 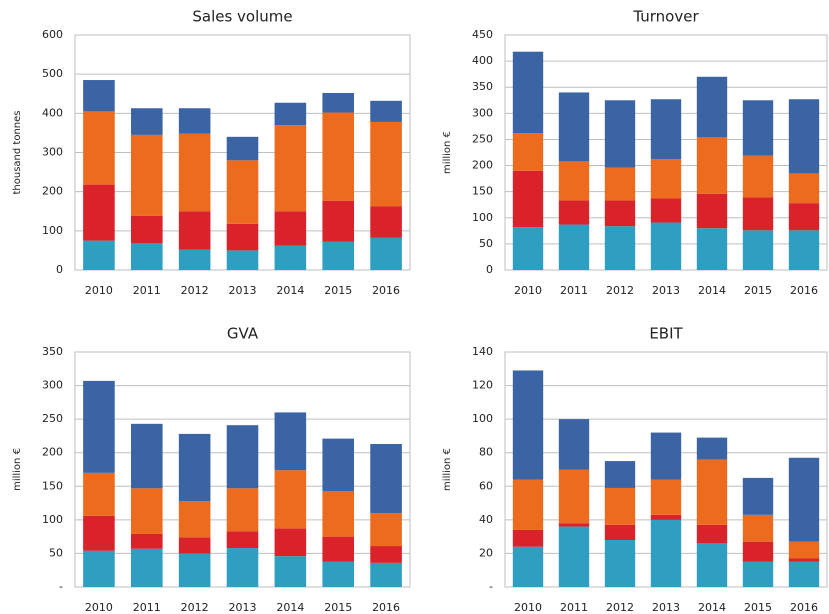 What do you see at coordinates (482, 34) in the screenshot?
I see `y-tick-label: 450` at bounding box center [482, 34].